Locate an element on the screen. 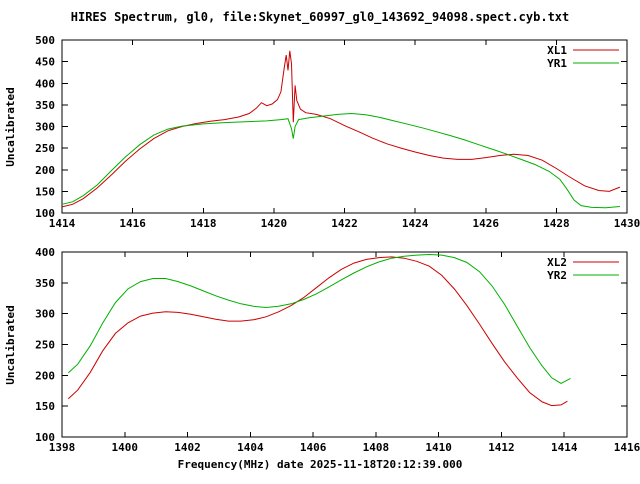 The image size is (640, 484). legend-label-xl2: XL2 is located at coordinates (557, 262).